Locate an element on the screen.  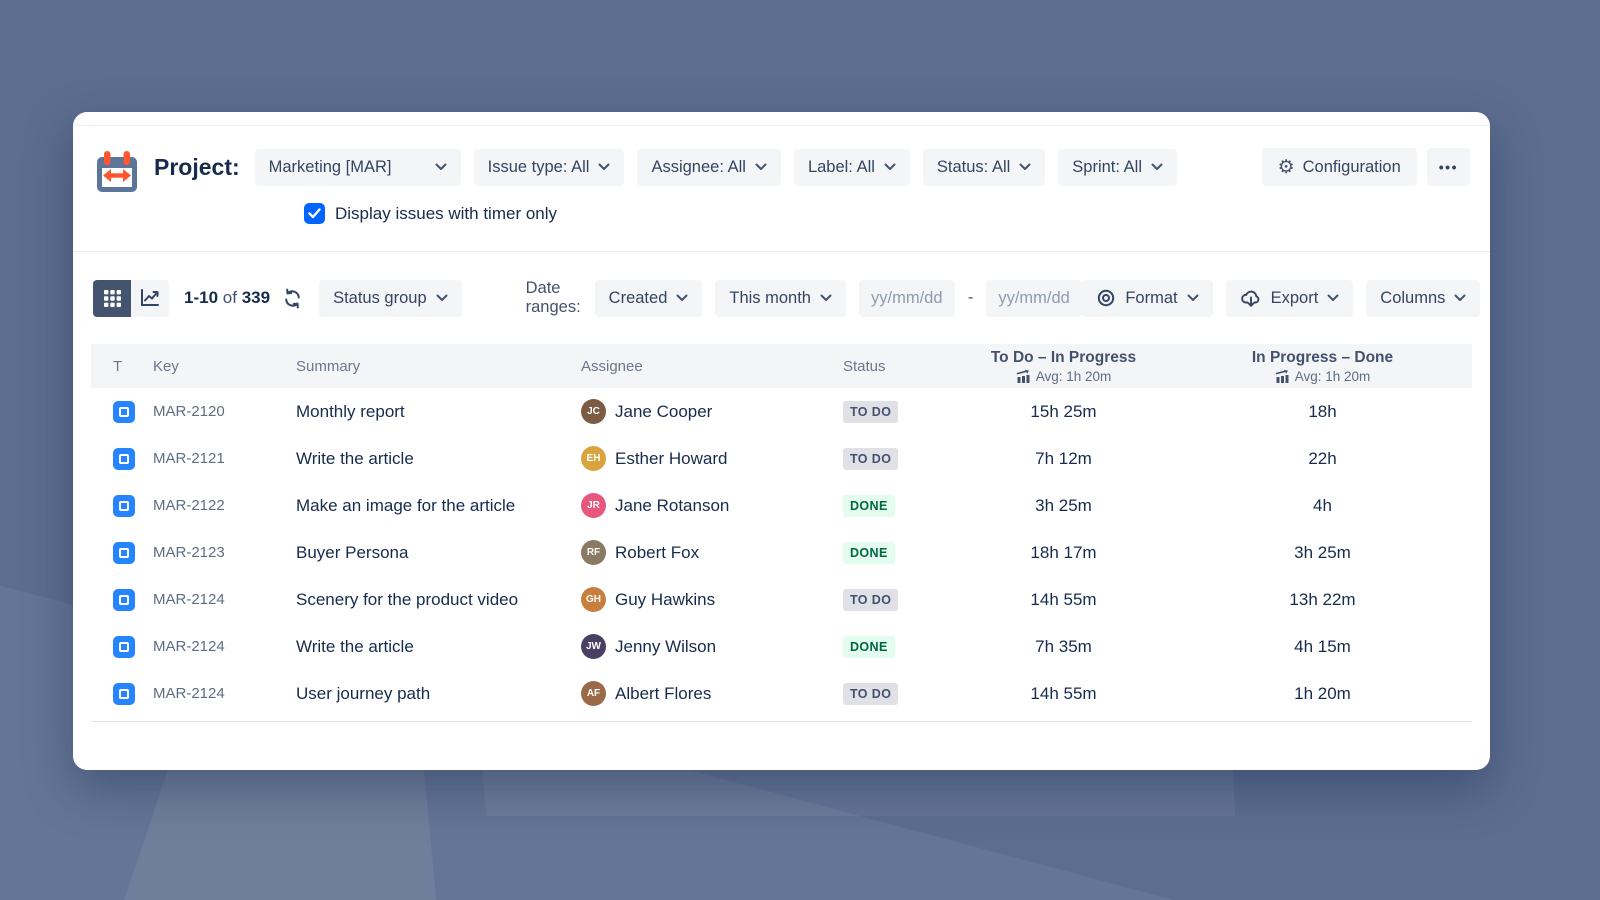
todo-inprogress-duration: 7h 12m is located at coordinates (1063, 458).